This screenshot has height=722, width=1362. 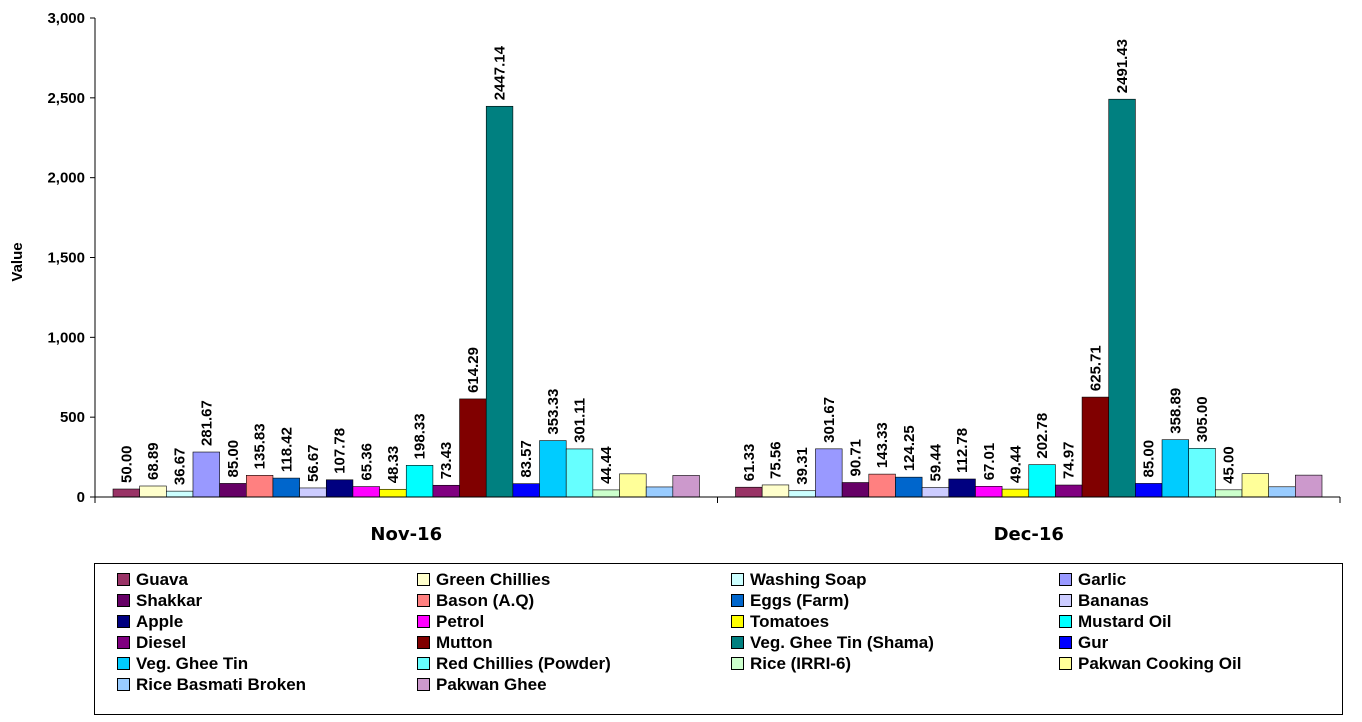 What do you see at coordinates (791, 663) in the screenshot?
I see `legend-item: Rice (IRRI-6)` at bounding box center [791, 663].